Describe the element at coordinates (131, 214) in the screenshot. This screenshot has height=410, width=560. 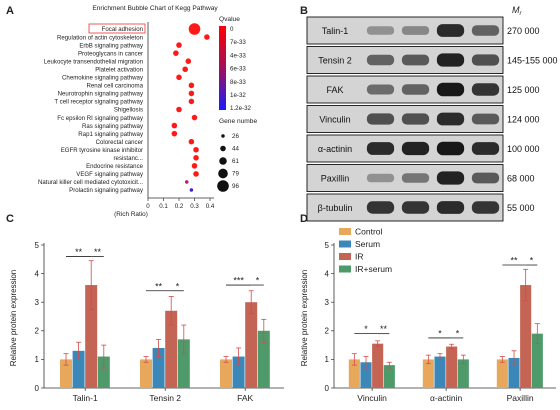
I see `bubble-x-label: (Rich Ratio)` at that location.